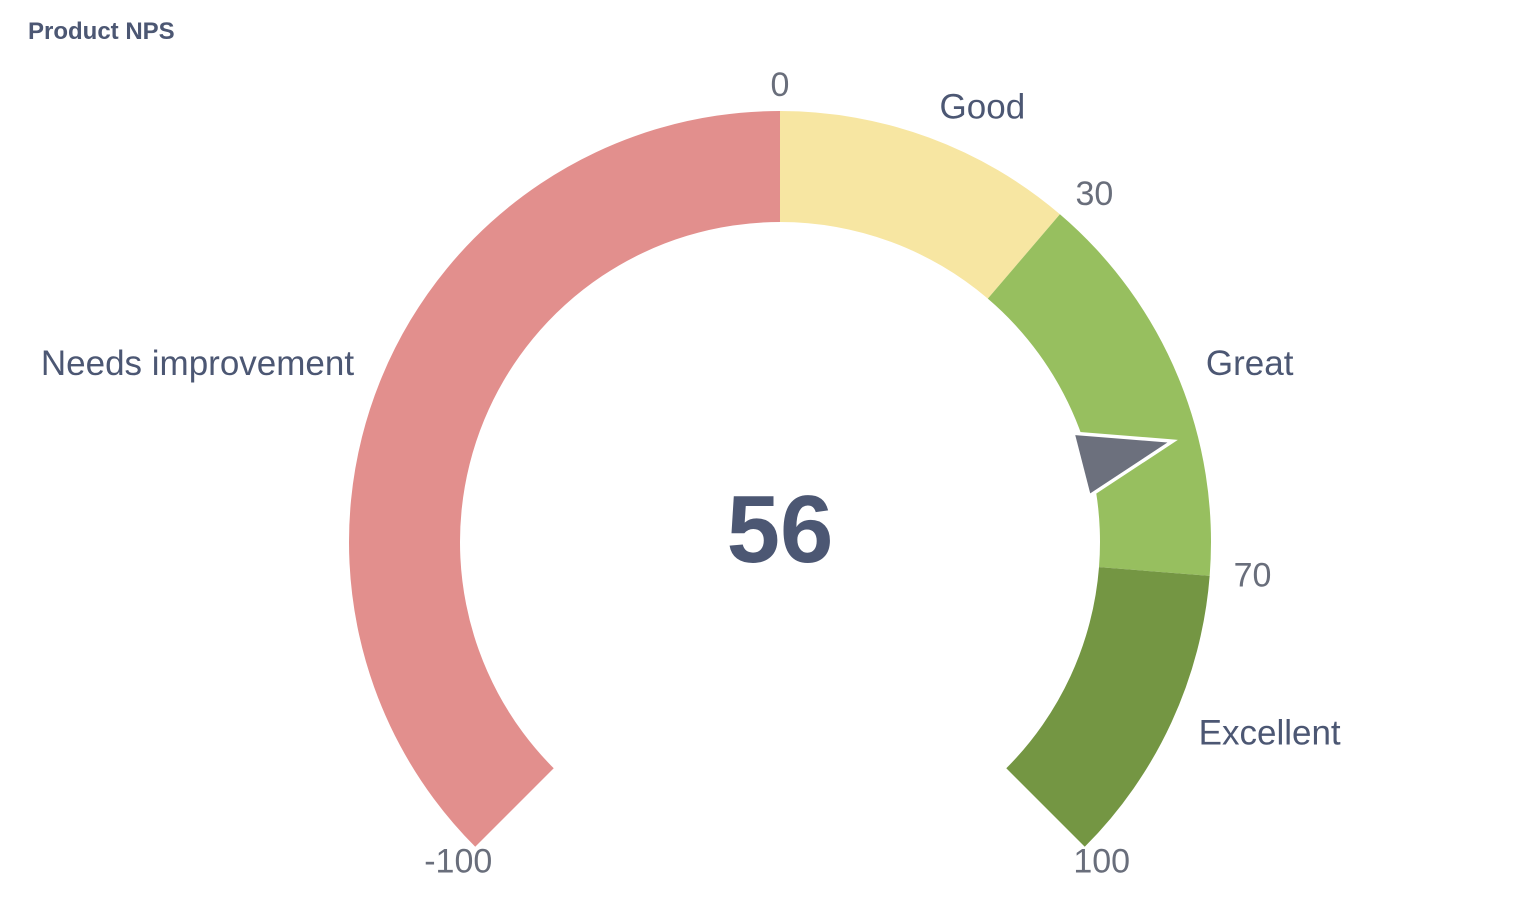 This screenshot has height=898, width=1520. Describe the element at coordinates (920, 205) in the screenshot. I see `gauge-segment-good` at that location.